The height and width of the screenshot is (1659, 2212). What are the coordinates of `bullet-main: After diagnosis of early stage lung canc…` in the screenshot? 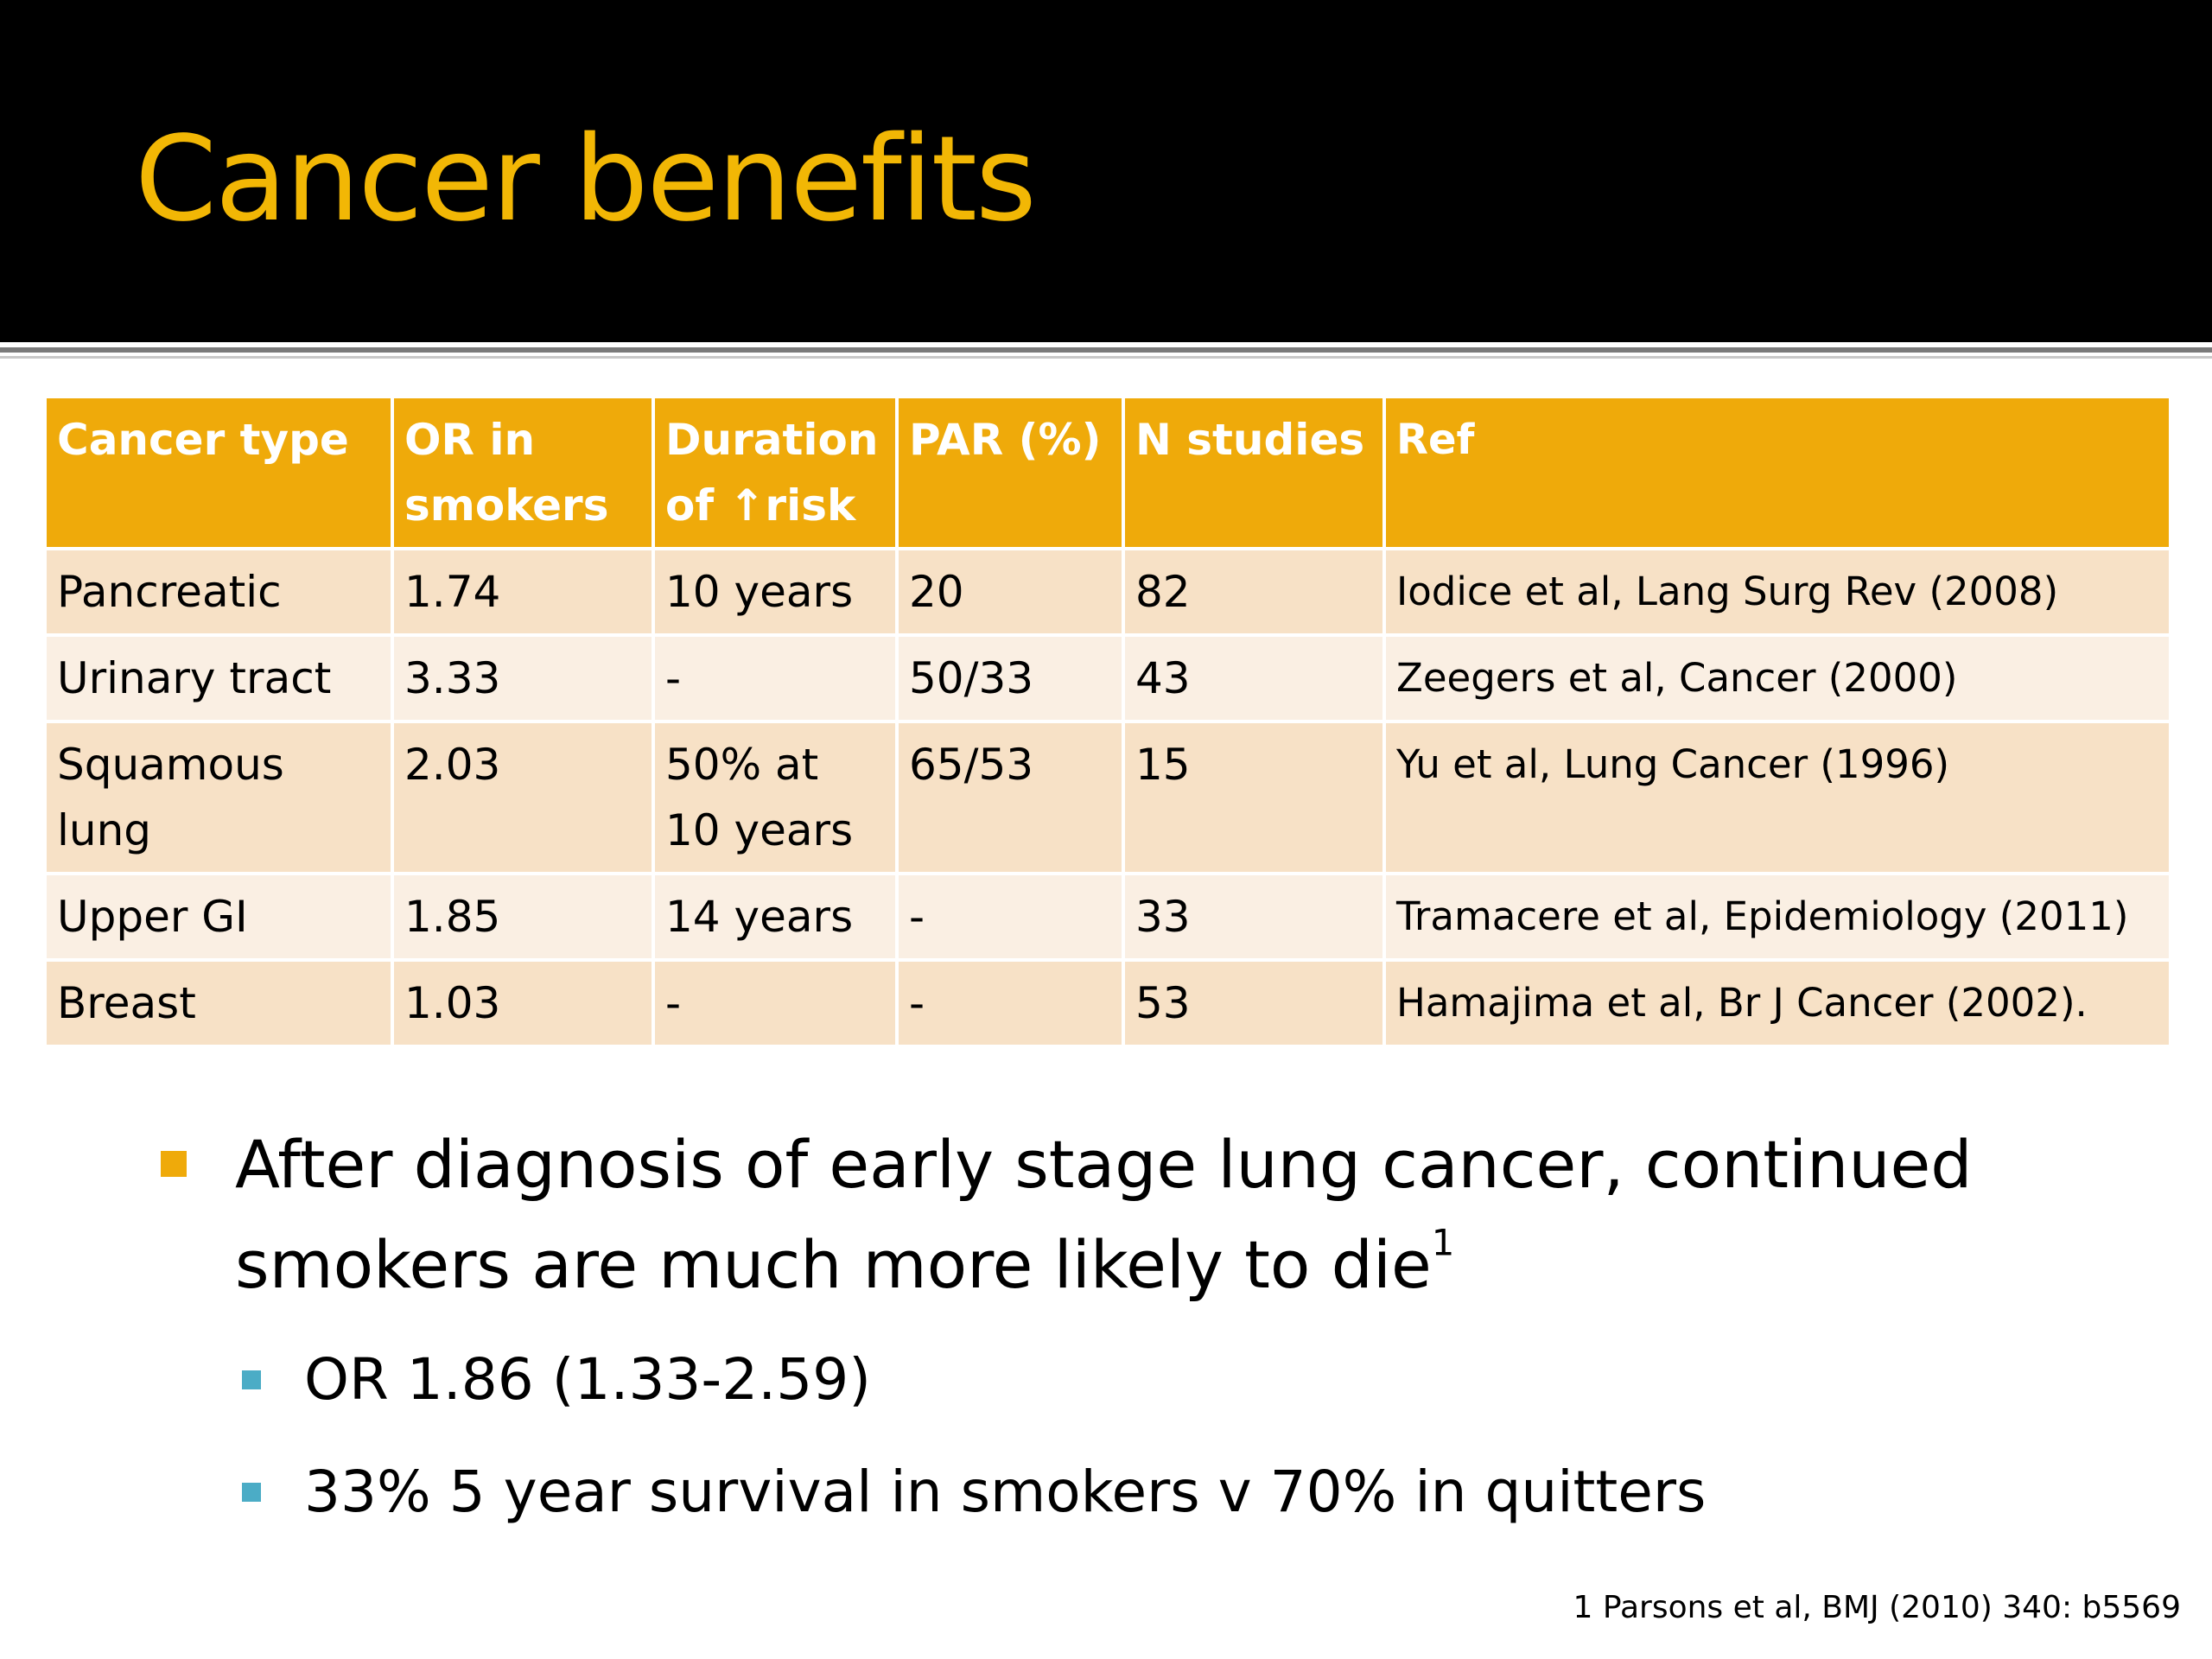 It's located at (1149, 1215).